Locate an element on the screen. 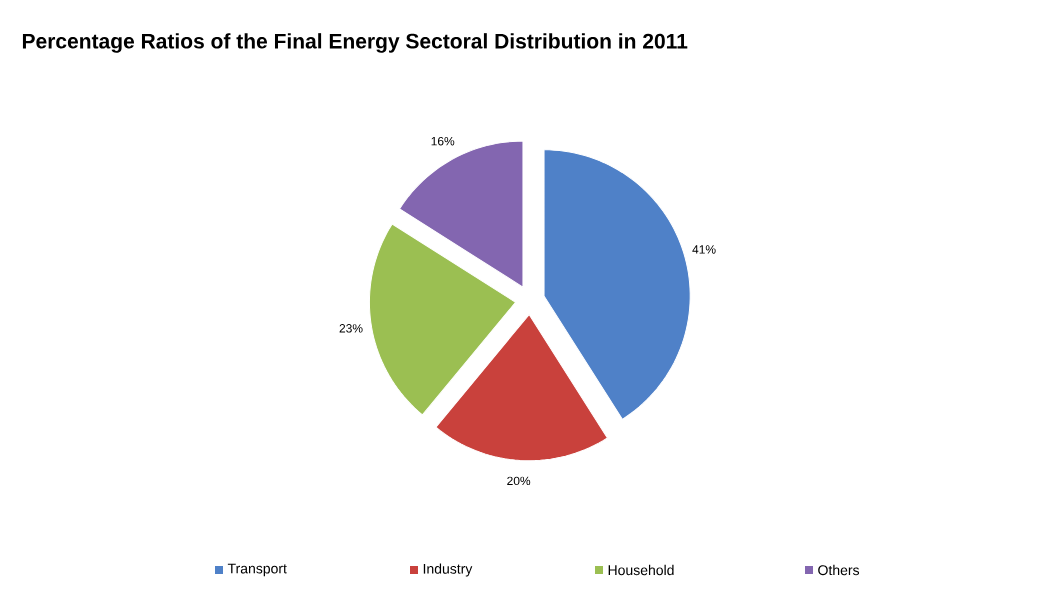 The width and height of the screenshot is (1059, 600). legend-label: Industry is located at coordinates (448, 570).